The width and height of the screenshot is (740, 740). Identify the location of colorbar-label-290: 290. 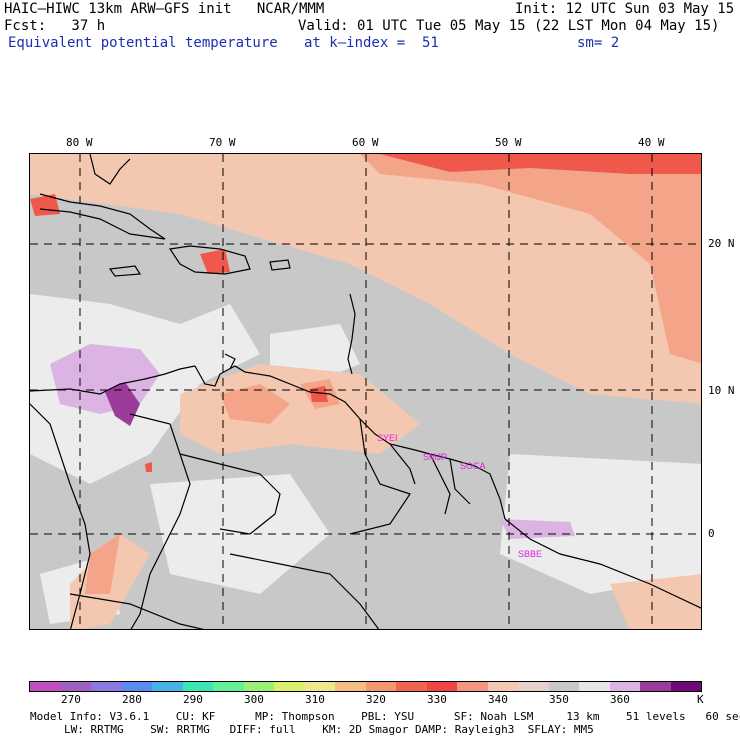
(193, 699).